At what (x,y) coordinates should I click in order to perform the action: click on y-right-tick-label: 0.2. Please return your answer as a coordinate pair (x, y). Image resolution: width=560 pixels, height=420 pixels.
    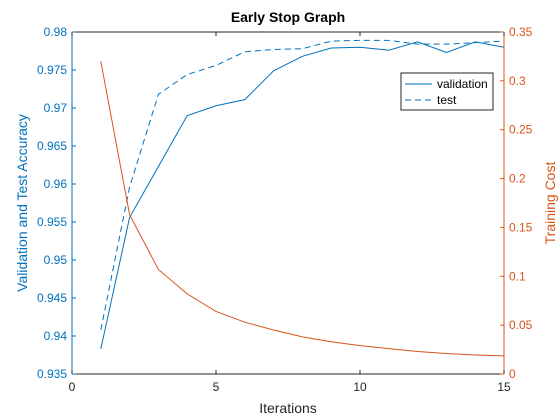
    Looking at the image, I should click on (517, 179).